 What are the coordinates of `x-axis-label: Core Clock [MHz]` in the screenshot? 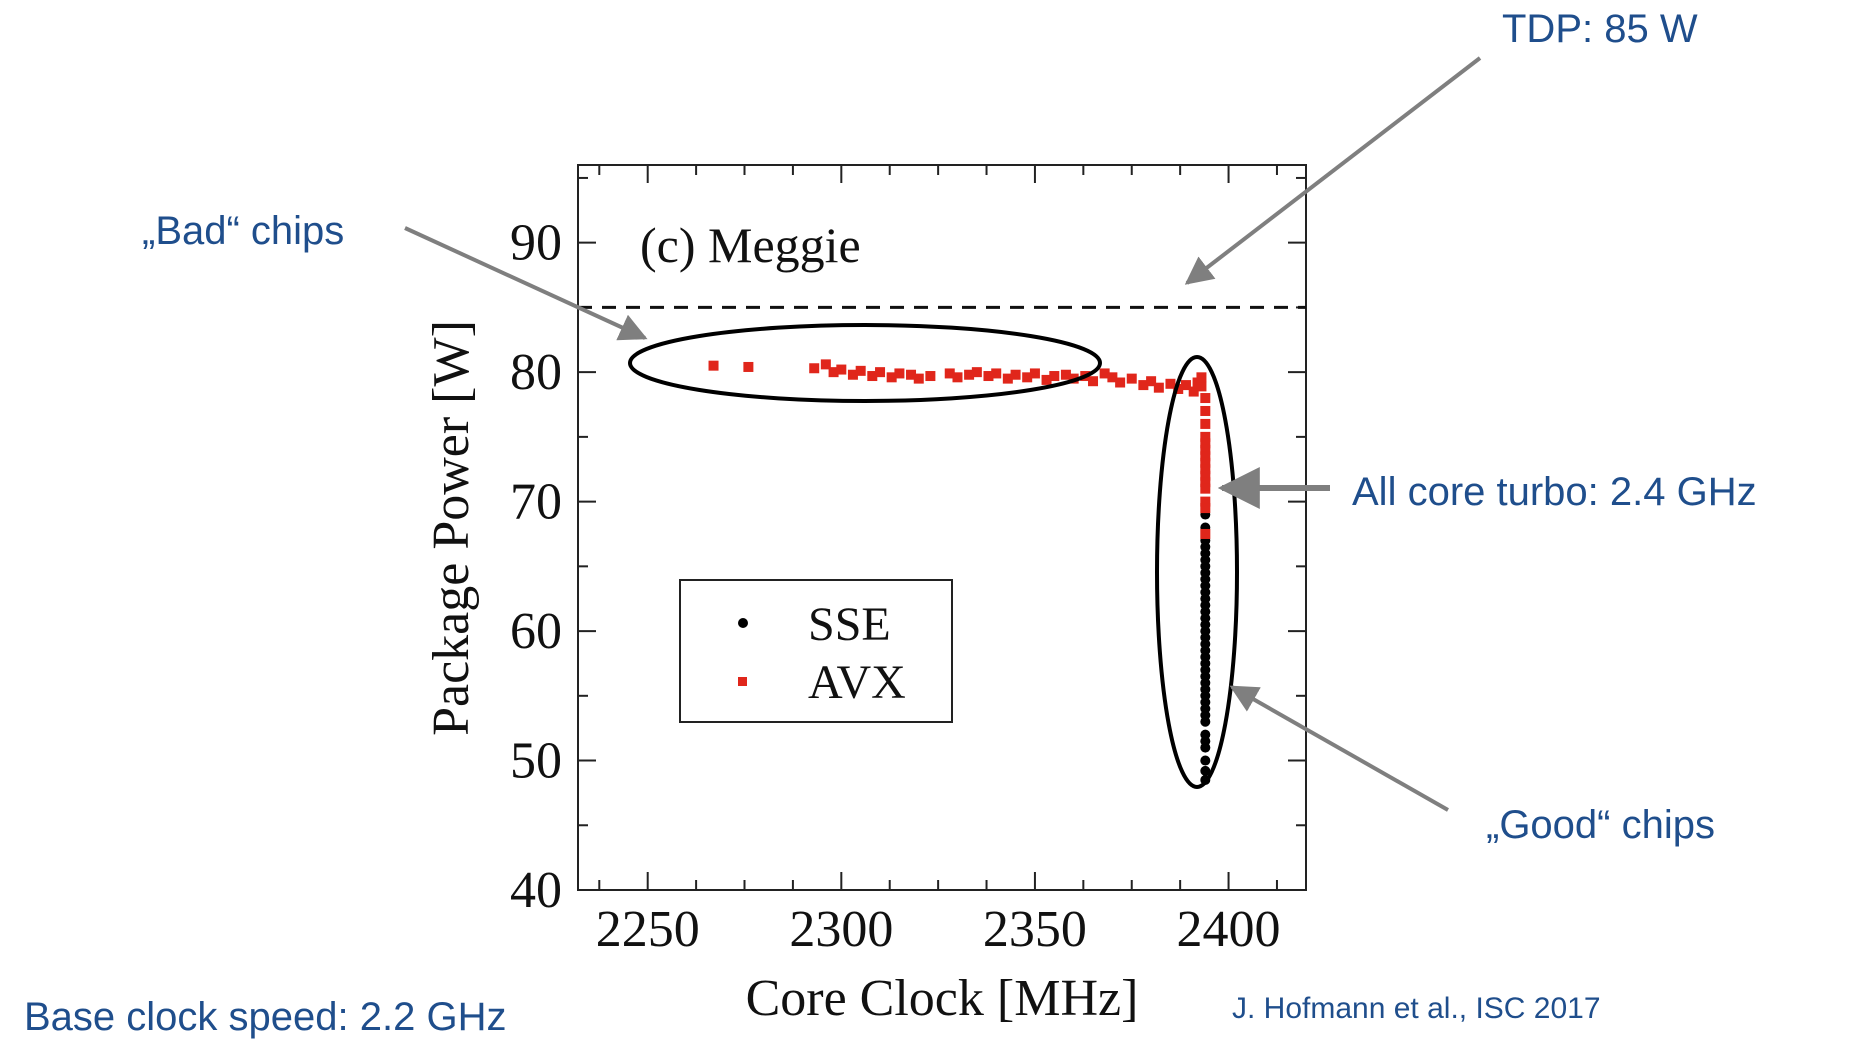 It's located at (942, 998).